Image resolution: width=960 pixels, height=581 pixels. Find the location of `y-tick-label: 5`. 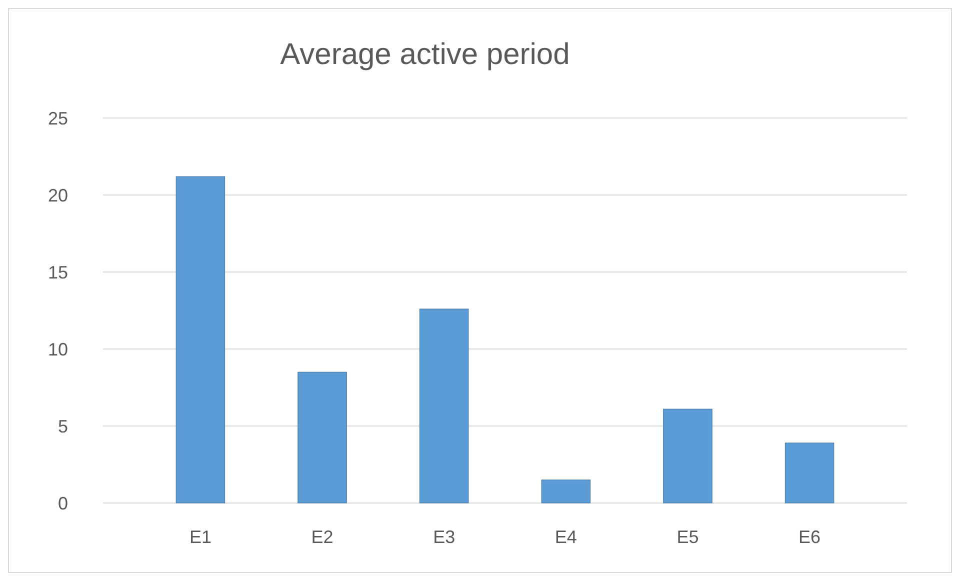

y-tick-label: 5 is located at coordinates (63, 426).